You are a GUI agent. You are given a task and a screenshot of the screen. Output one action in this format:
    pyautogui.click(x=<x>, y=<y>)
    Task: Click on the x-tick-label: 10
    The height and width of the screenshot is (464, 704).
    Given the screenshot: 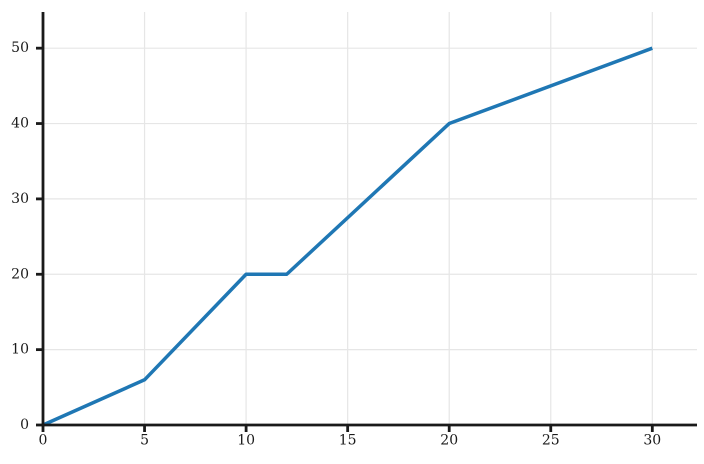 What is the action you would take?
    pyautogui.click(x=246, y=441)
    